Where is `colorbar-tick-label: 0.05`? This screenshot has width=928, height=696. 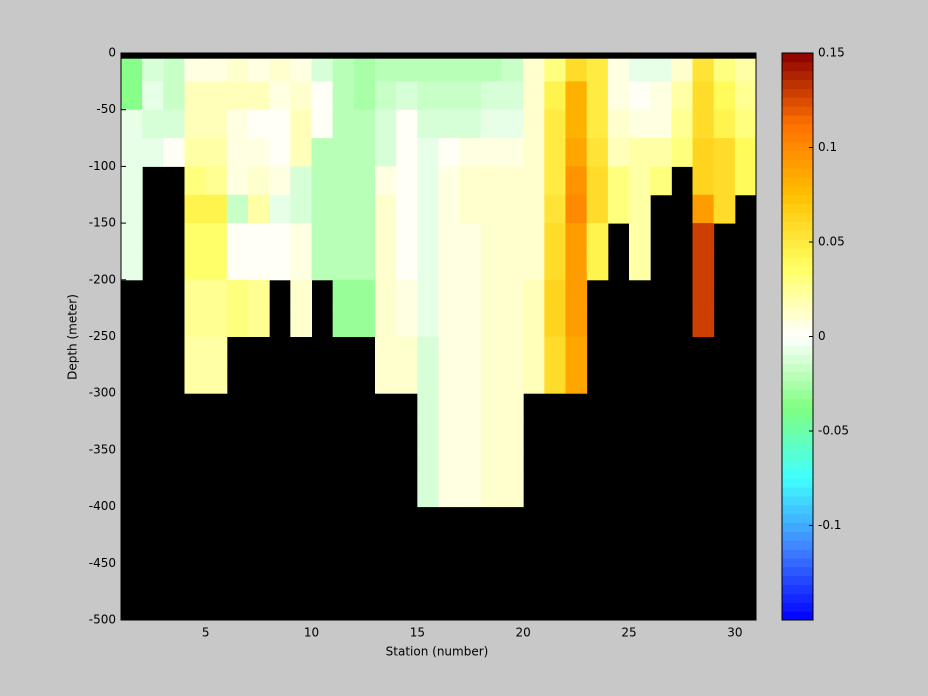
colorbar-tick-label: 0.05 is located at coordinates (831, 242).